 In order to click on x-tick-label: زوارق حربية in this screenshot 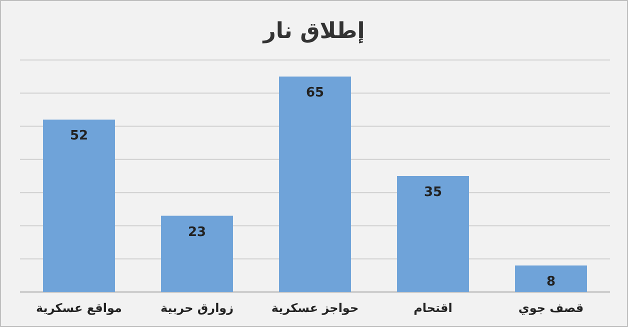, I will do `click(197, 308)`.